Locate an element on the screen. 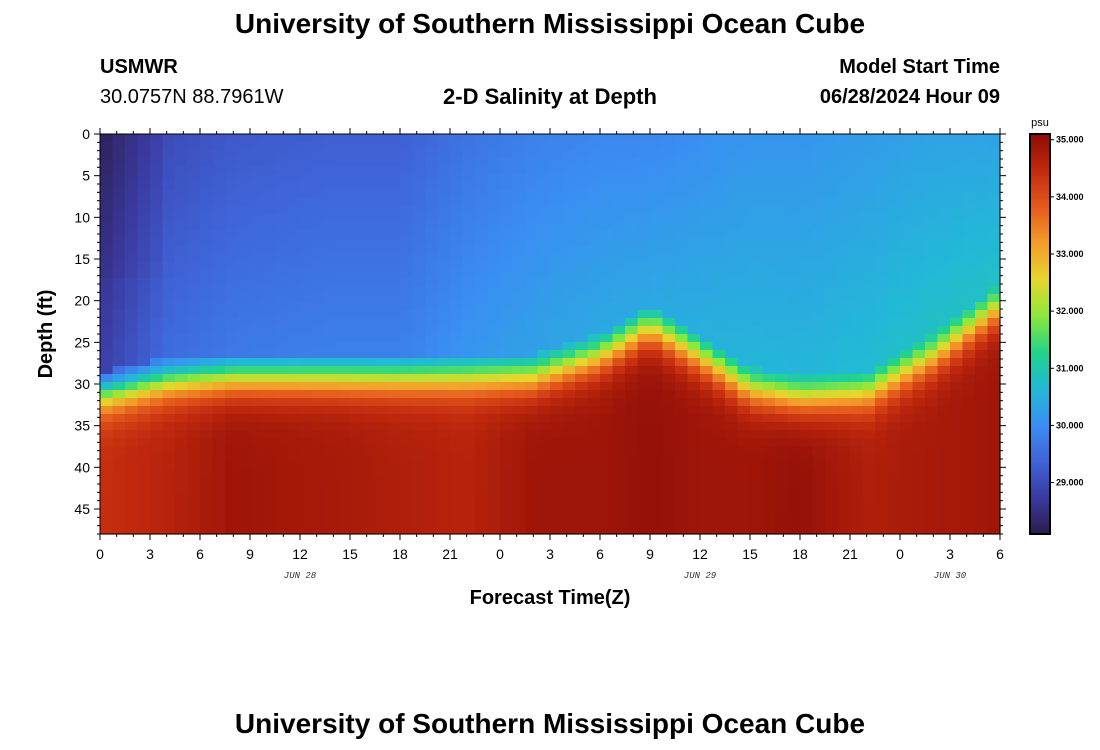 This screenshot has width=1100, height=750. x-tick-label: 3 is located at coordinates (950, 554).